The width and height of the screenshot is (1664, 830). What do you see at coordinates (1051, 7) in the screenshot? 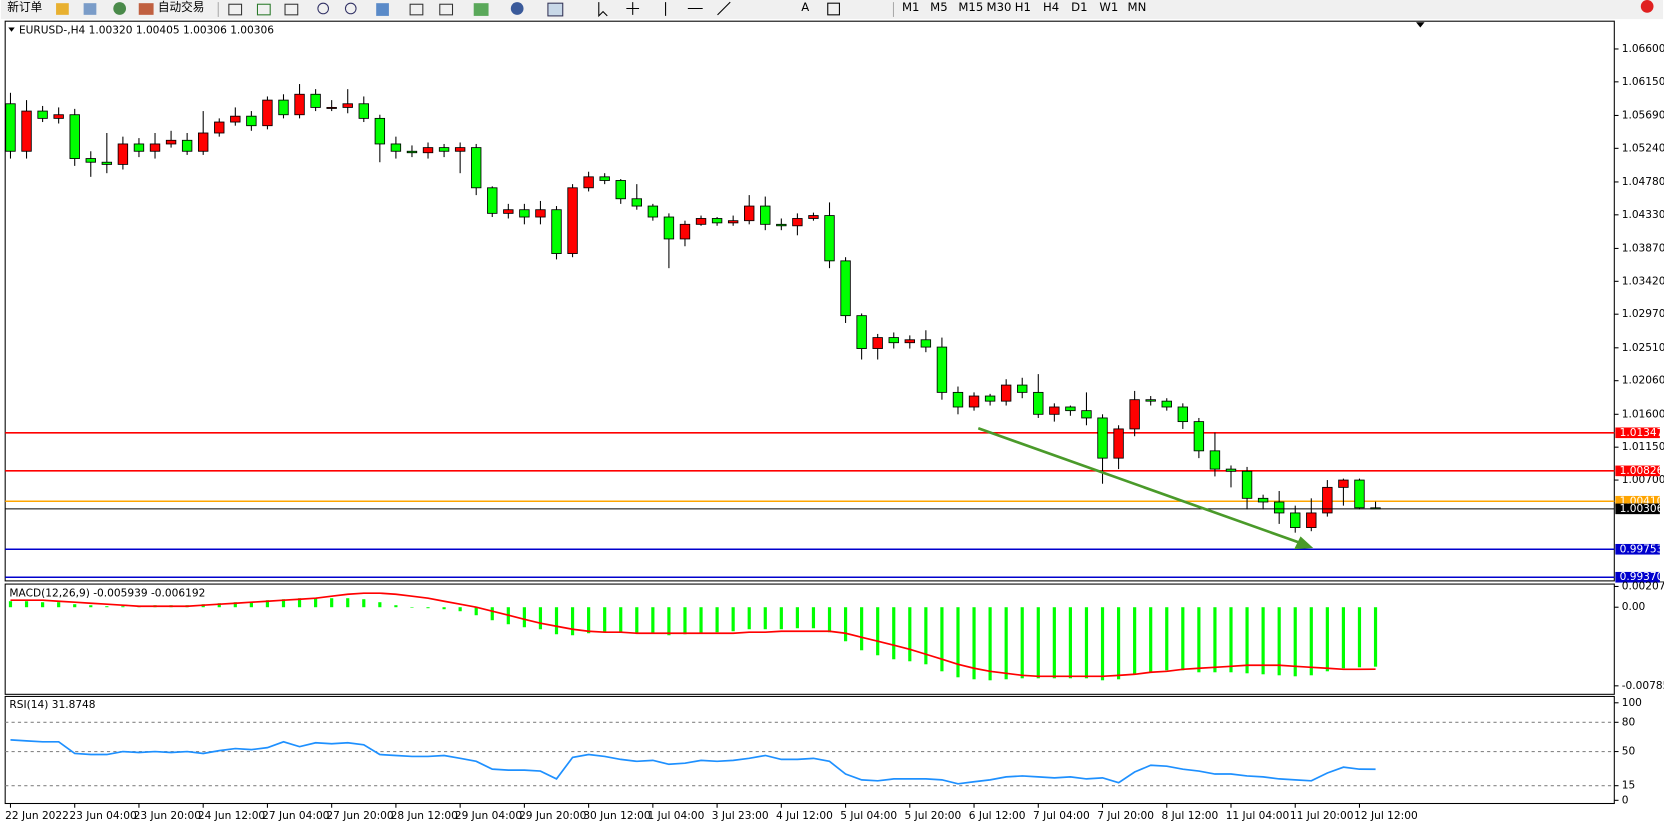
I see `timeframe-button: H4` at bounding box center [1051, 7].